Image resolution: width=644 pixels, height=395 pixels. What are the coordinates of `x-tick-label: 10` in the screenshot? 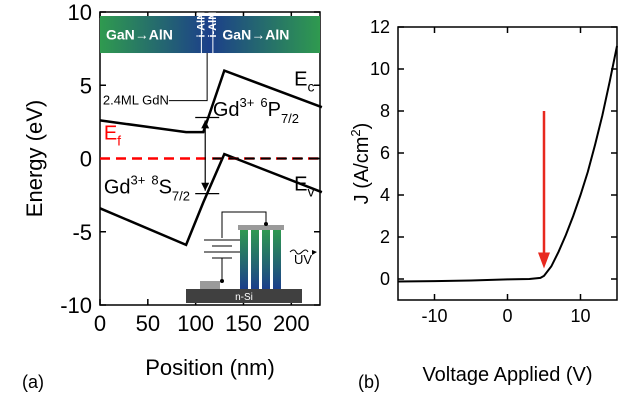 It's located at (580, 316).